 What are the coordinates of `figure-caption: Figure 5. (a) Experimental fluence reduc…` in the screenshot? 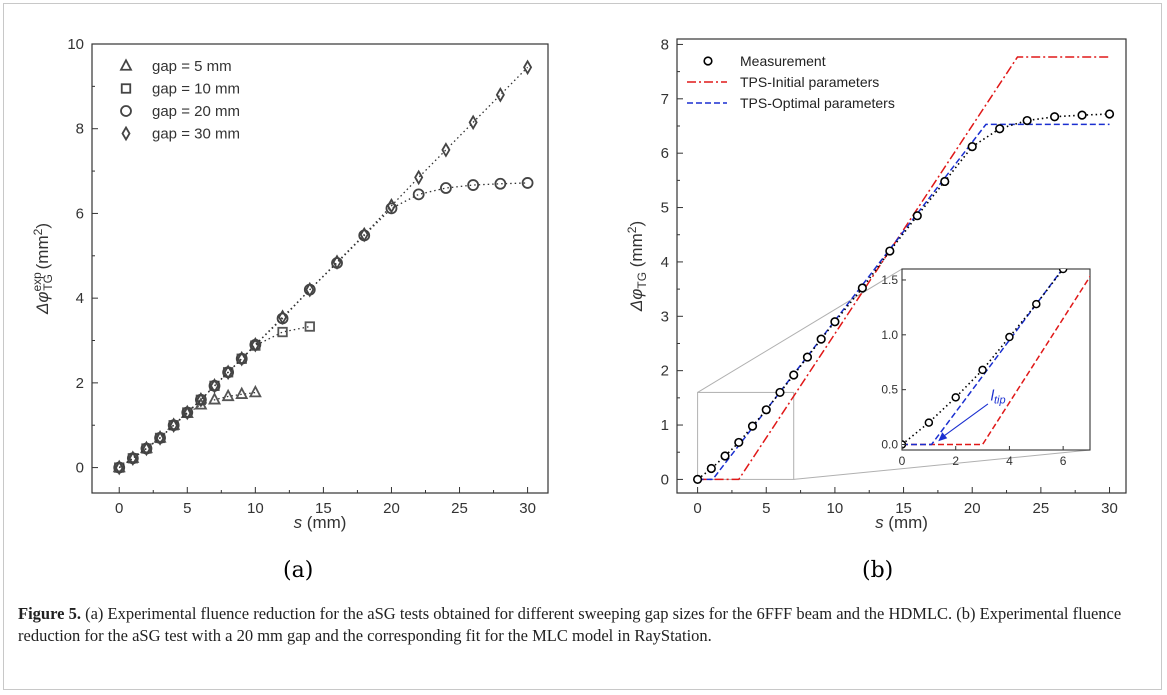 It's located at (580, 625).